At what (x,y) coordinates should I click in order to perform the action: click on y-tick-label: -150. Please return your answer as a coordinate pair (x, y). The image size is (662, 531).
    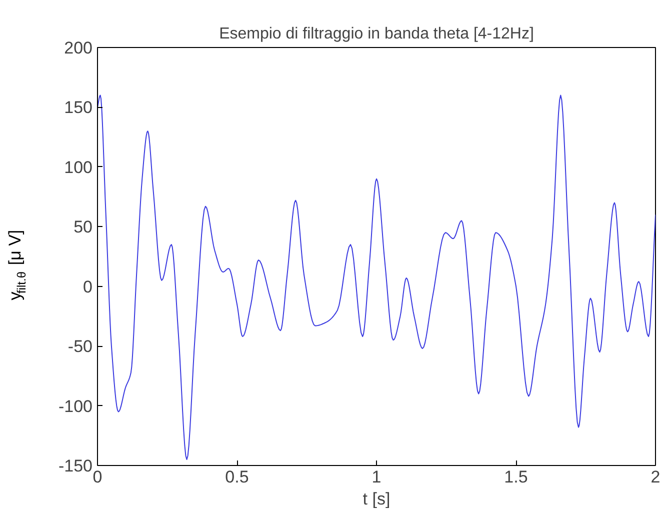
    Looking at the image, I should click on (75, 466).